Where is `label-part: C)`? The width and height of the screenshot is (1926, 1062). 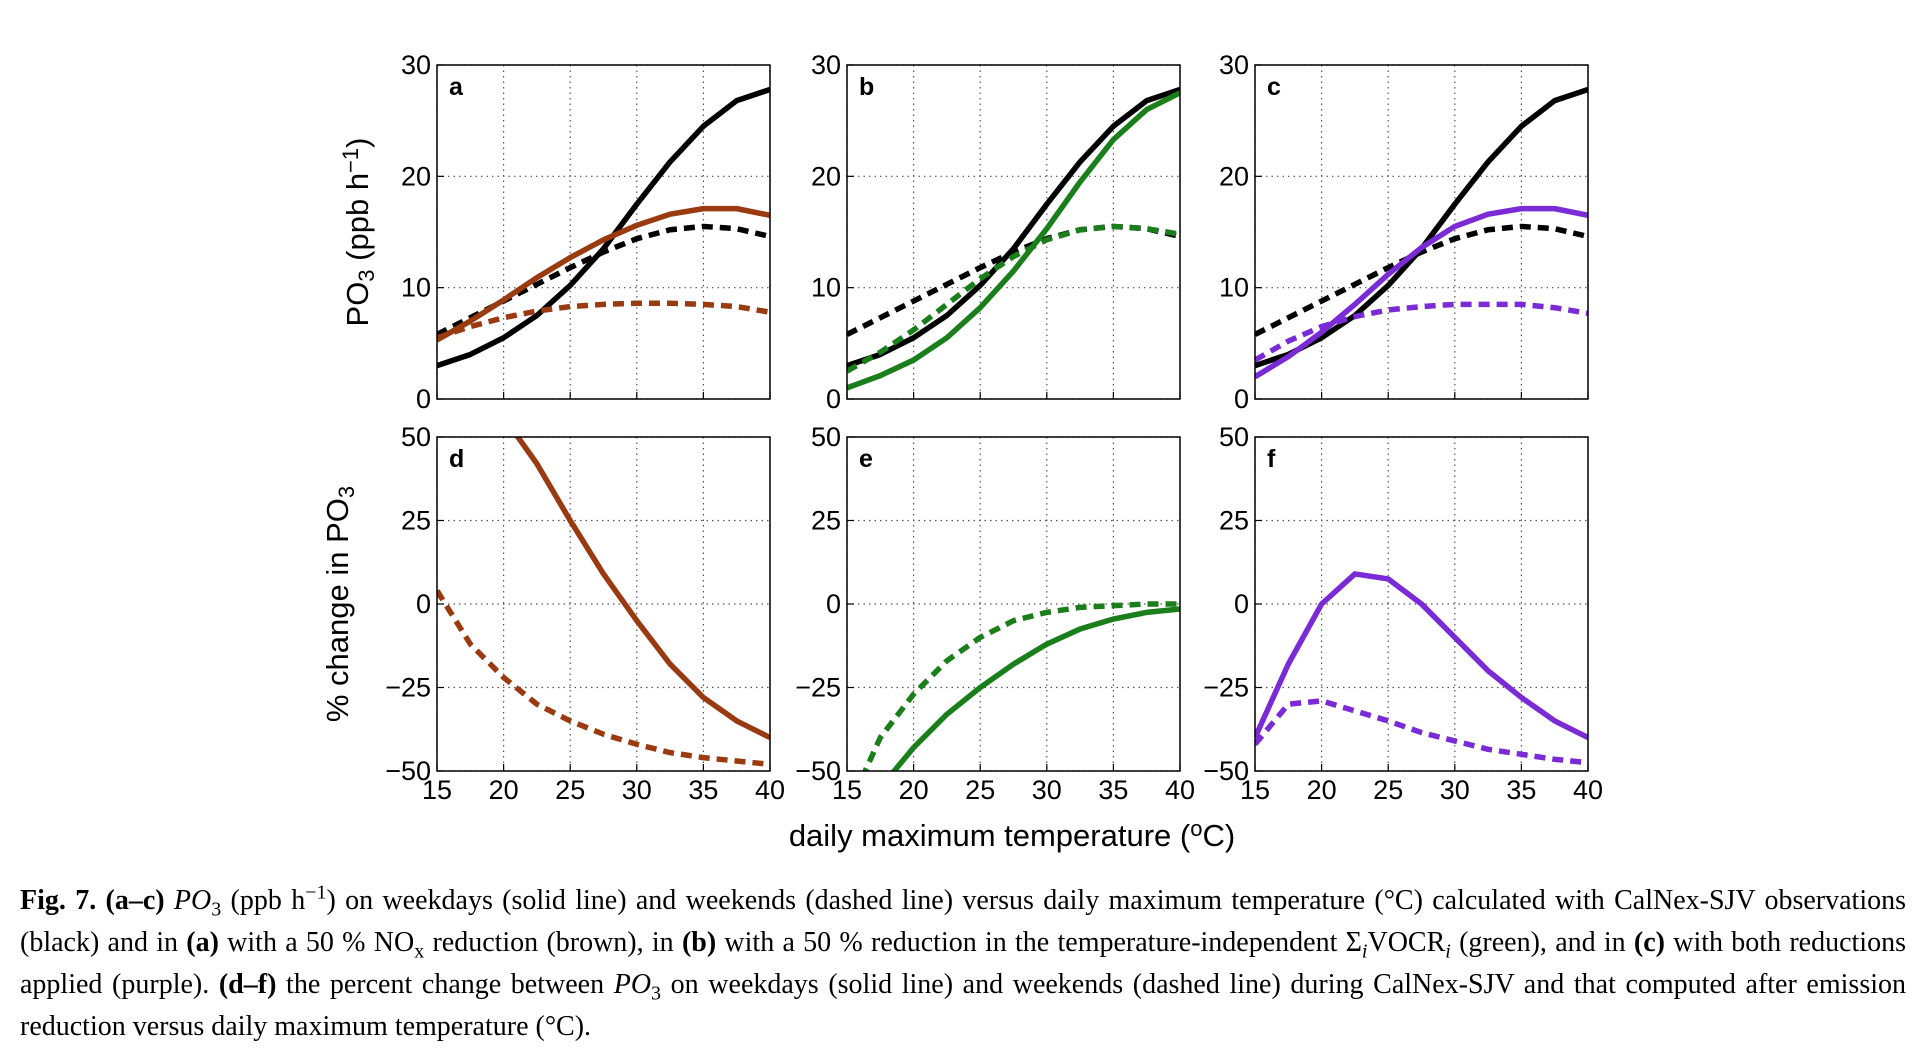 label-part: C) is located at coordinates (1218, 835).